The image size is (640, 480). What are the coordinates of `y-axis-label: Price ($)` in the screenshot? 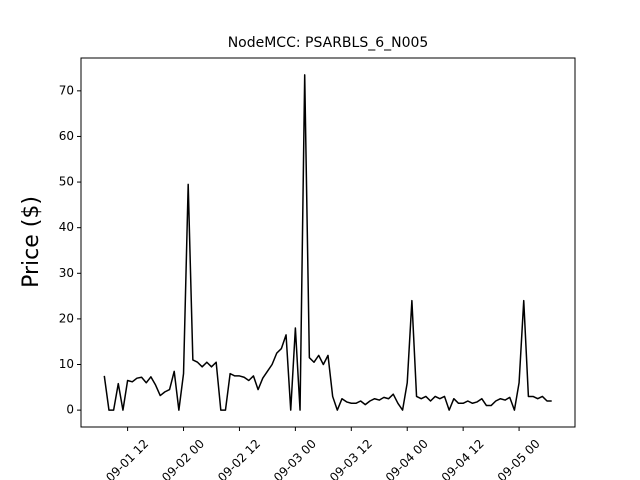 It's located at (31, 242).